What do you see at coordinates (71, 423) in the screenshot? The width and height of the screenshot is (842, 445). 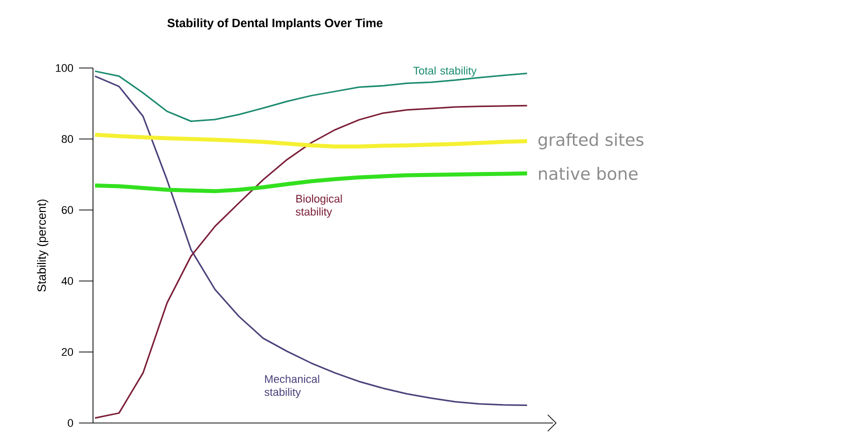 I see `y-tick-label: 0` at bounding box center [71, 423].